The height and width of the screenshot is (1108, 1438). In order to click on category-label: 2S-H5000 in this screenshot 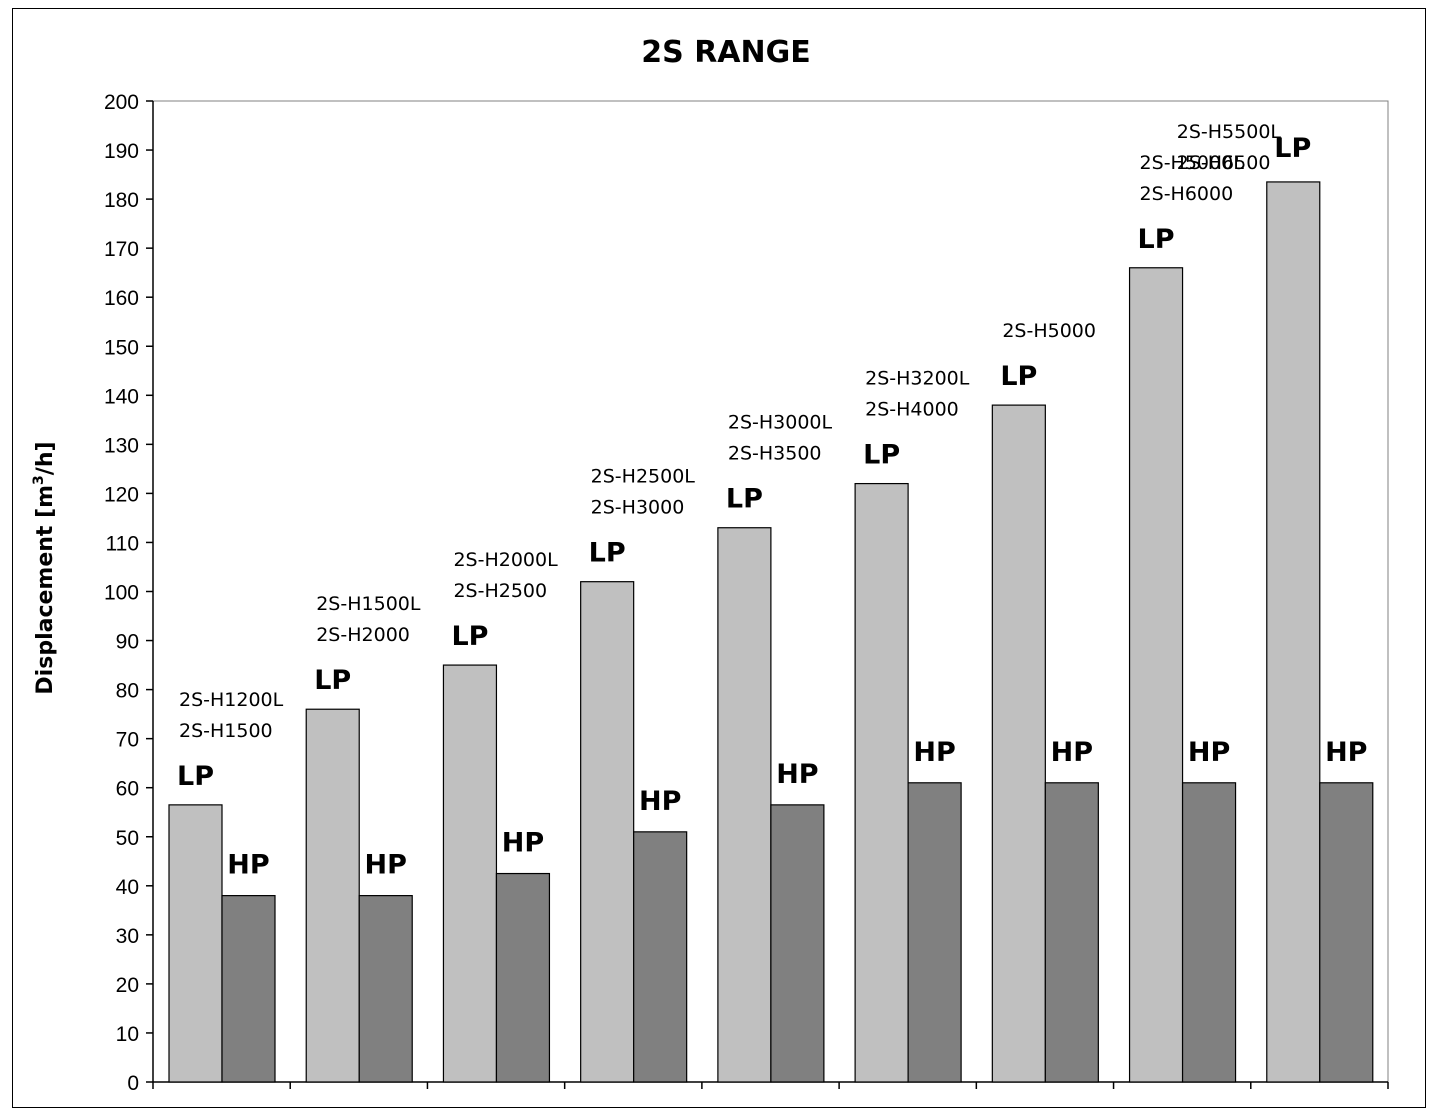, I will do `click(1049, 331)`.